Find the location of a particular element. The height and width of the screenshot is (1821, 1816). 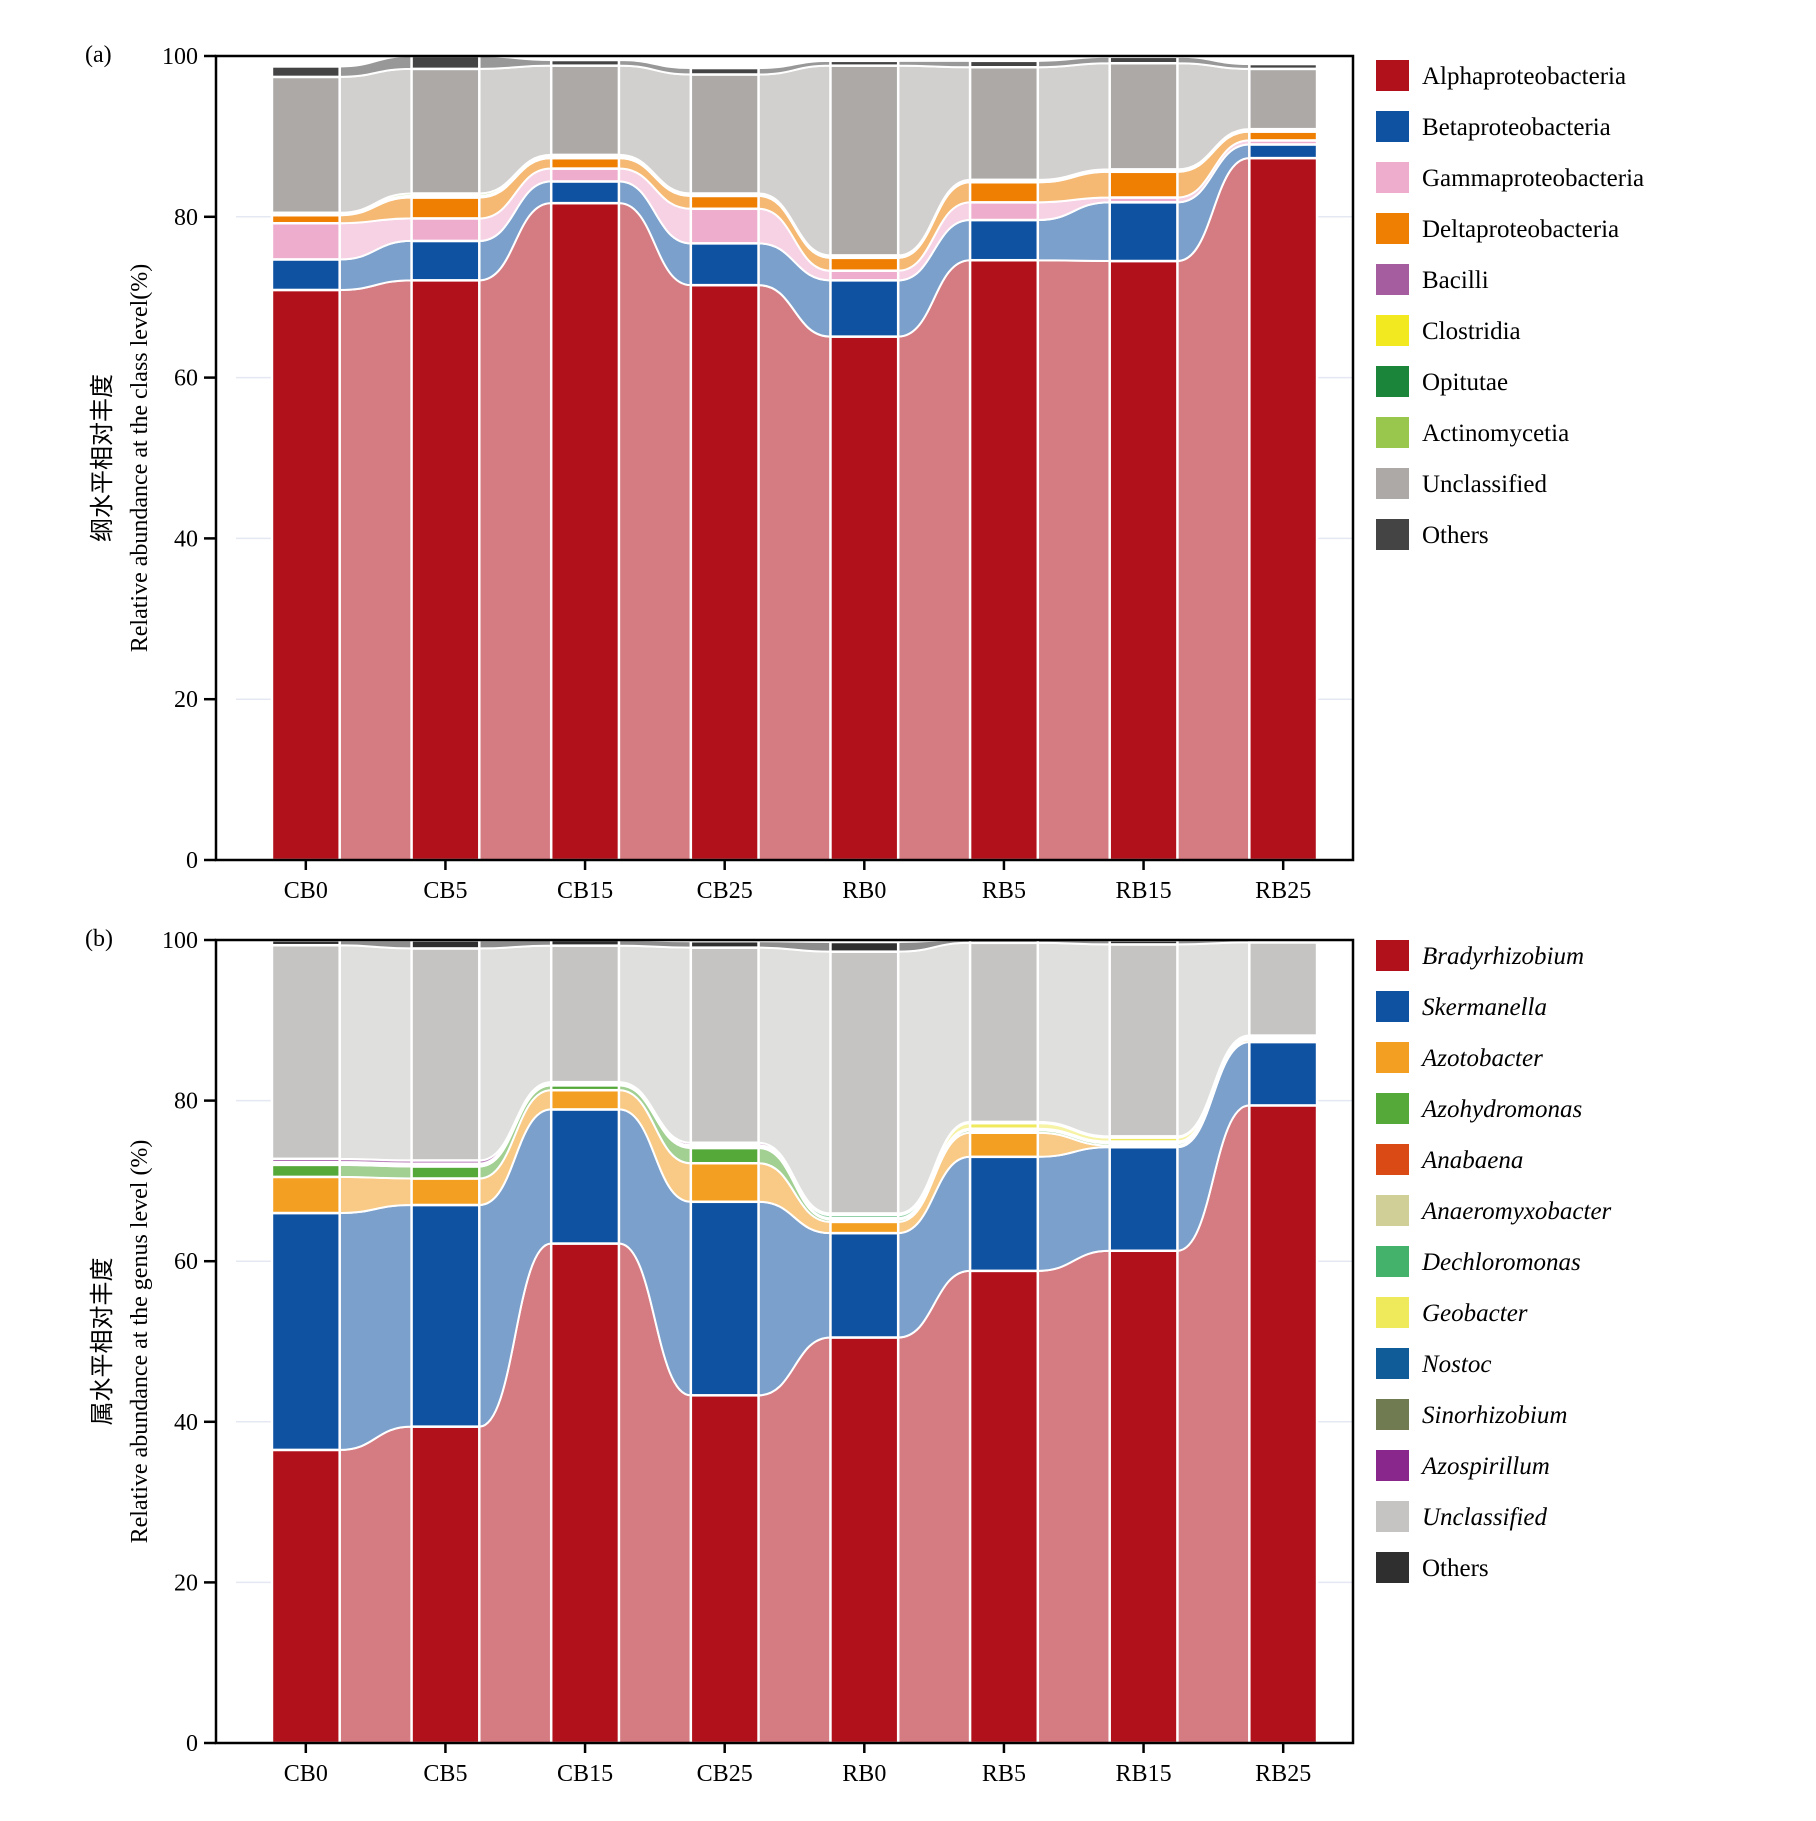

flow-bradyrhizobium-cb25-to-rb0 is located at coordinates (794, 1540).